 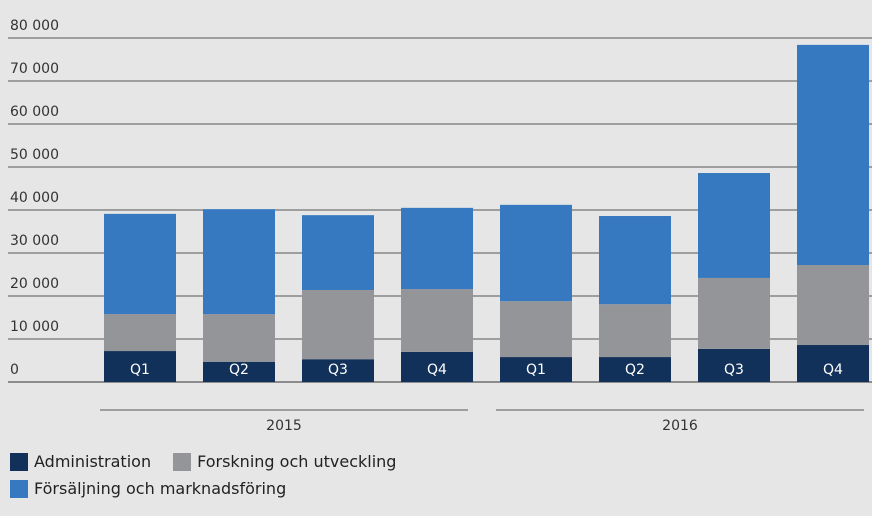 I want to click on y-tick-label: 0, so click(x=14, y=370).